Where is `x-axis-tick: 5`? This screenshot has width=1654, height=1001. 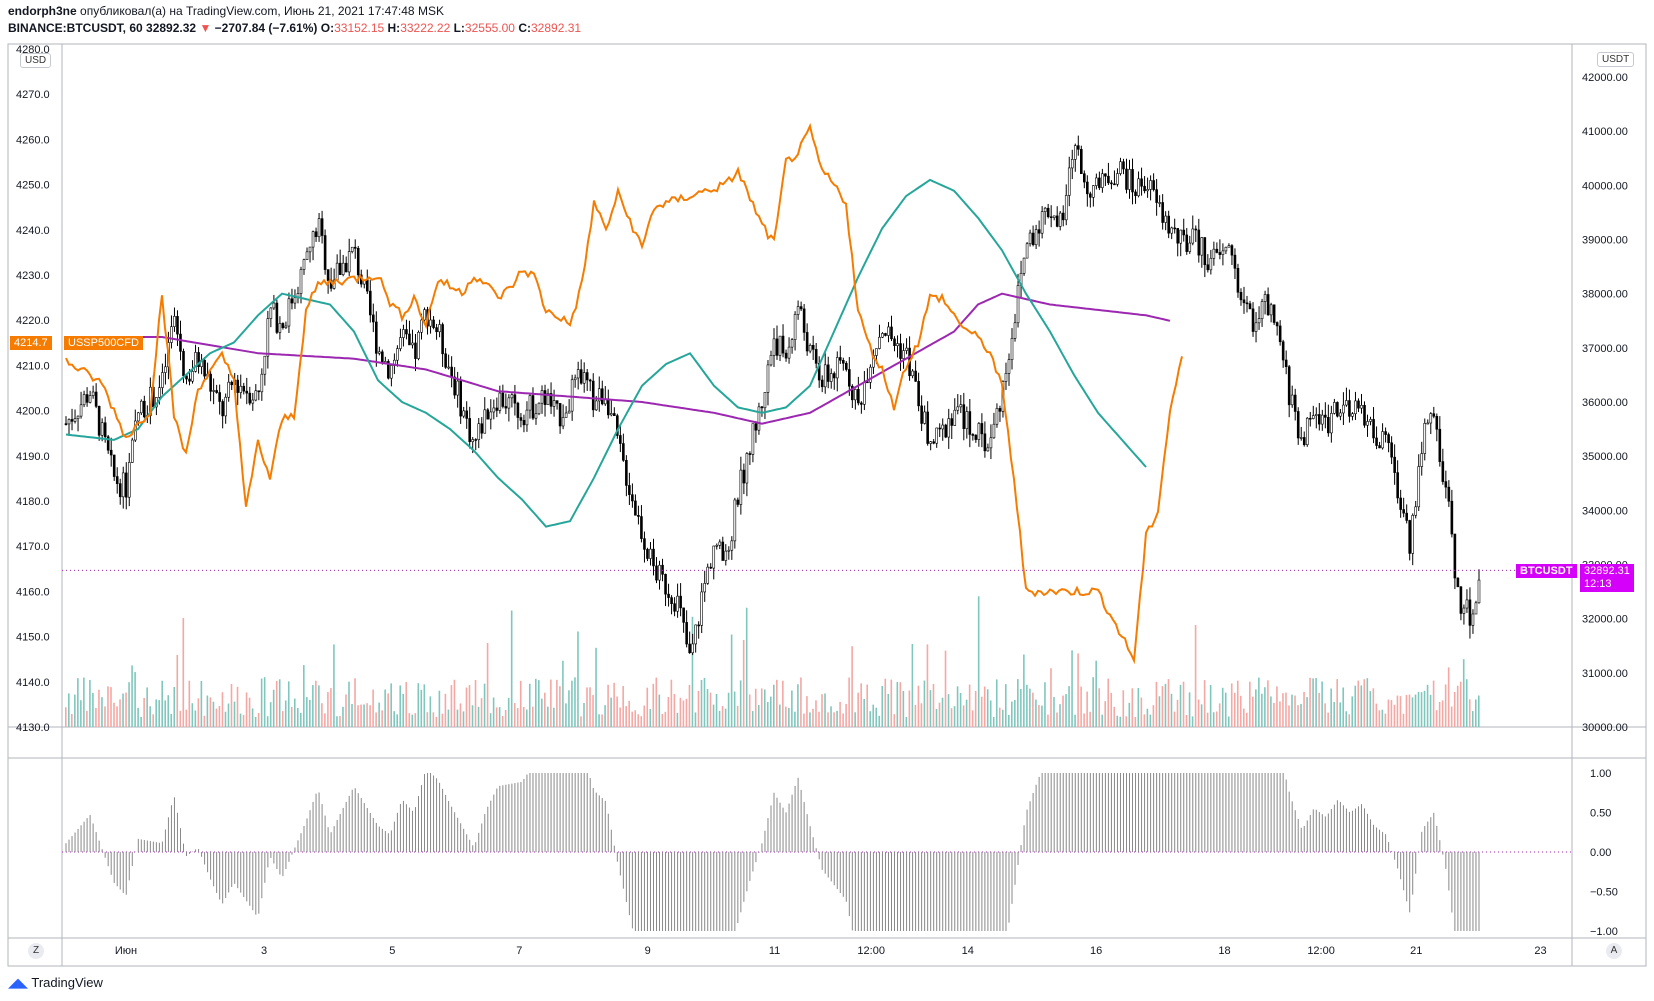
x-axis-tick: 5 is located at coordinates (392, 951).